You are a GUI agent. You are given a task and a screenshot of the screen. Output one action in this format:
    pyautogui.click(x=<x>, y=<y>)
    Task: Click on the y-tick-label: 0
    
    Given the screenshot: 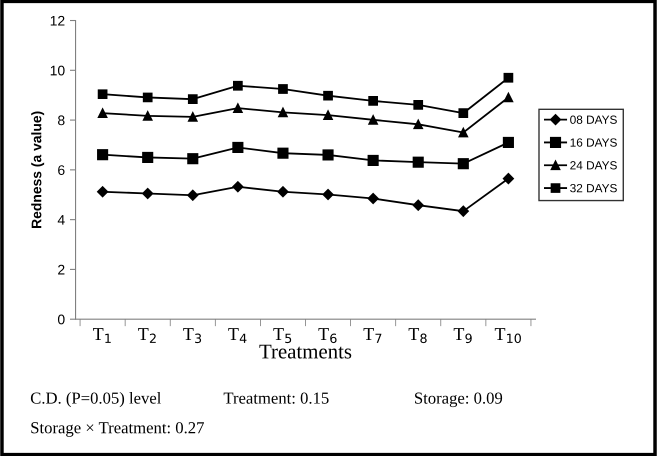 What is the action you would take?
    pyautogui.click(x=61, y=319)
    